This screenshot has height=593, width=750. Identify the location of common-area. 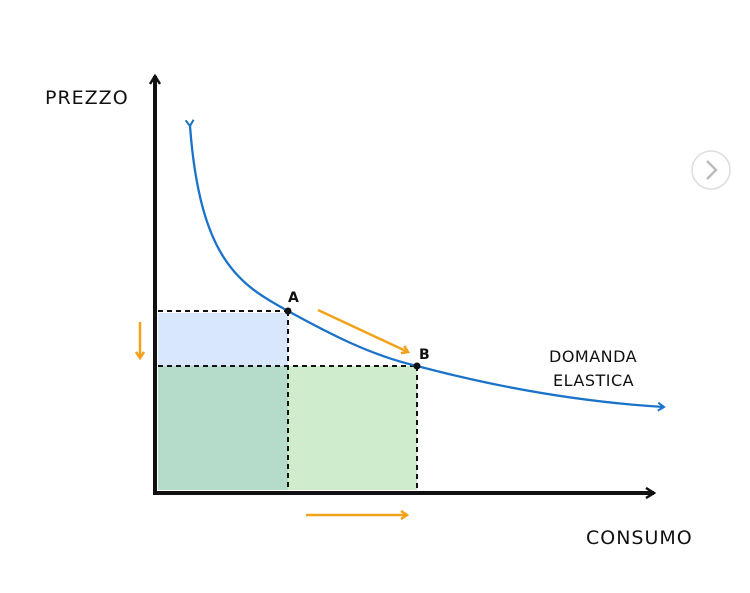
(223, 428).